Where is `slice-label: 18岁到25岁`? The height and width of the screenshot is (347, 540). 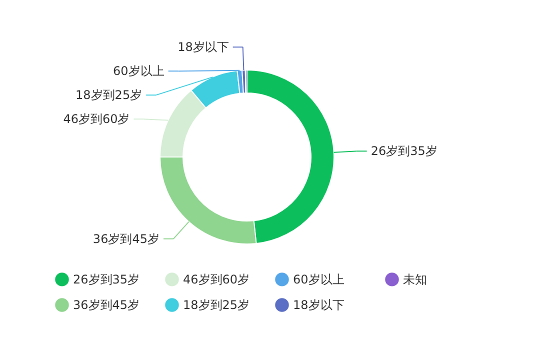
slice-label: 18岁到25岁 is located at coordinates (109, 95).